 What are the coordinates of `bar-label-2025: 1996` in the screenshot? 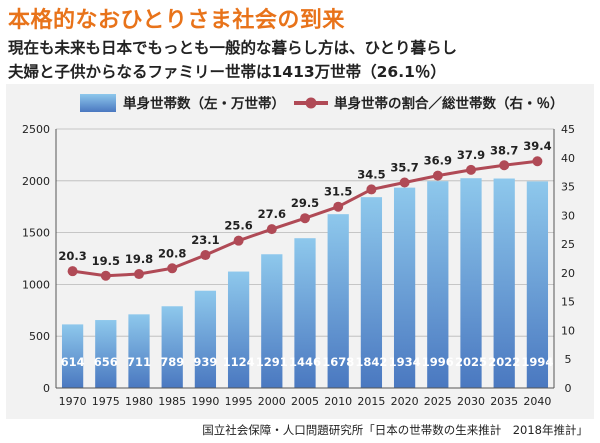 It's located at (438, 362).